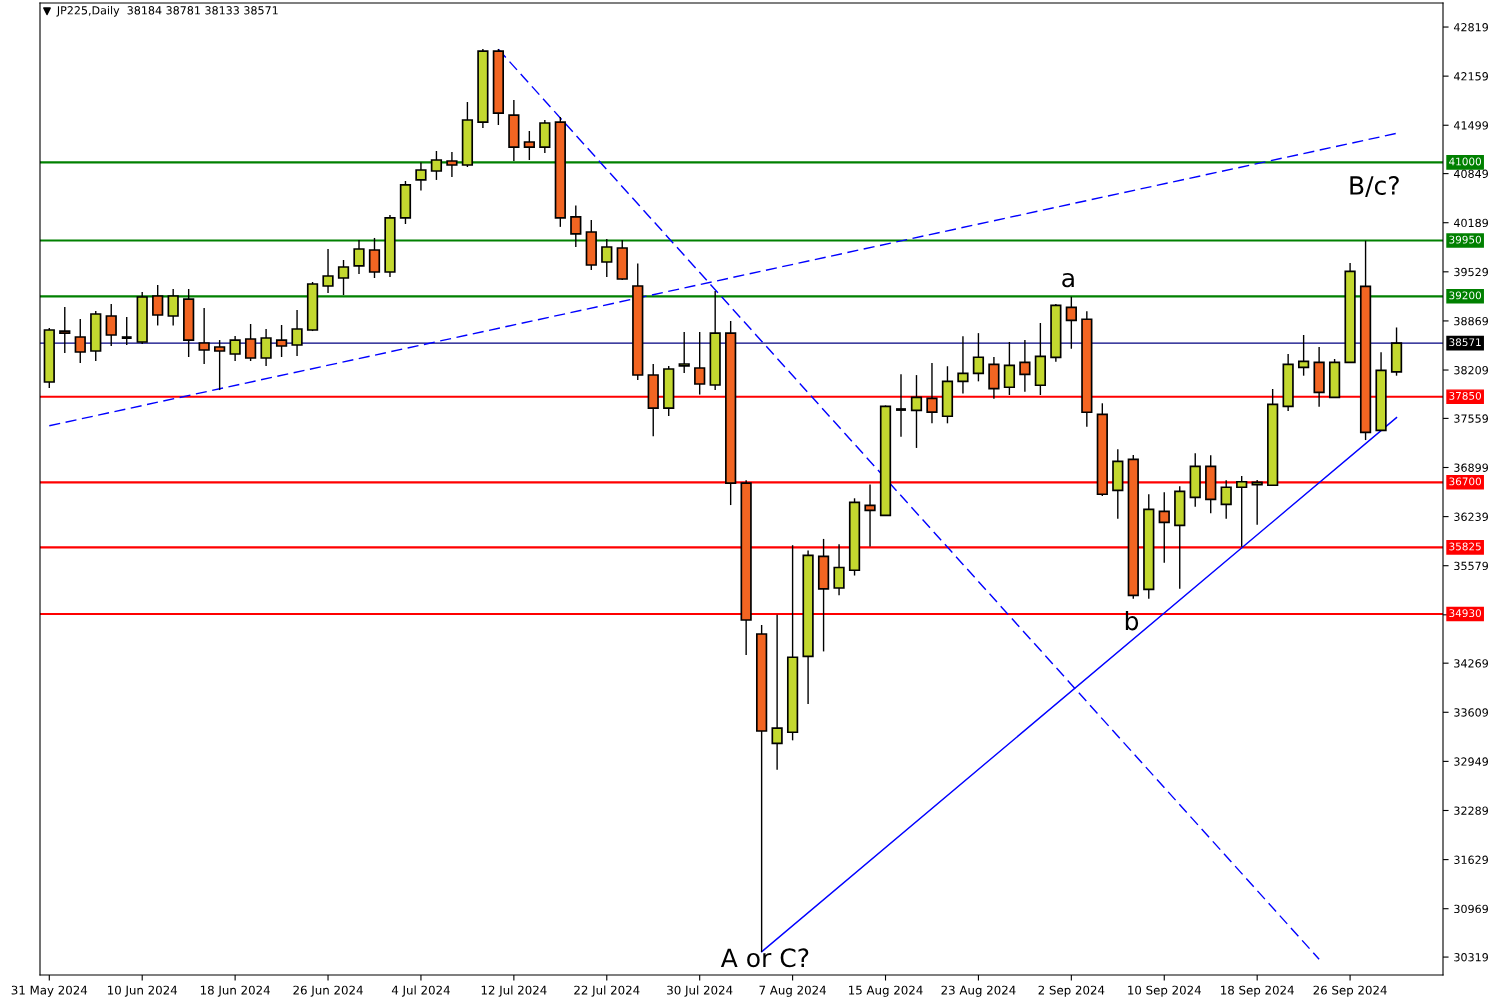 This screenshot has width=1500, height=1000. I want to click on x-tick-label: 18 Sep 2024, so click(1257, 991).